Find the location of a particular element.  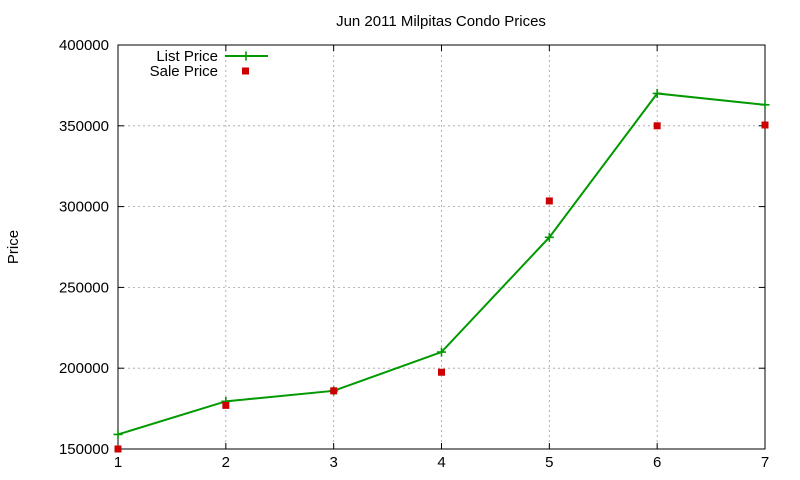

y-tick-label: 400000 is located at coordinates (84, 45).